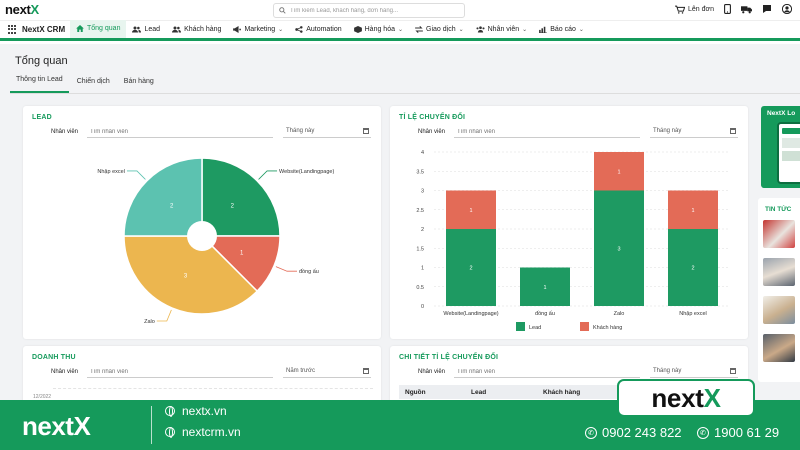  I want to click on top-header: nextX Lên đơn, so click(400, 10).